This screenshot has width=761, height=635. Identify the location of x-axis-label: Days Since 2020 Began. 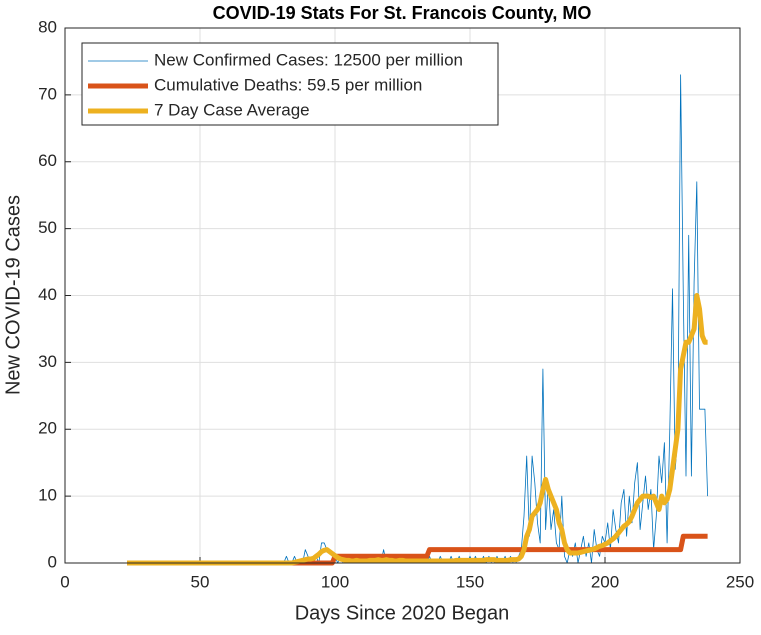
(402, 613).